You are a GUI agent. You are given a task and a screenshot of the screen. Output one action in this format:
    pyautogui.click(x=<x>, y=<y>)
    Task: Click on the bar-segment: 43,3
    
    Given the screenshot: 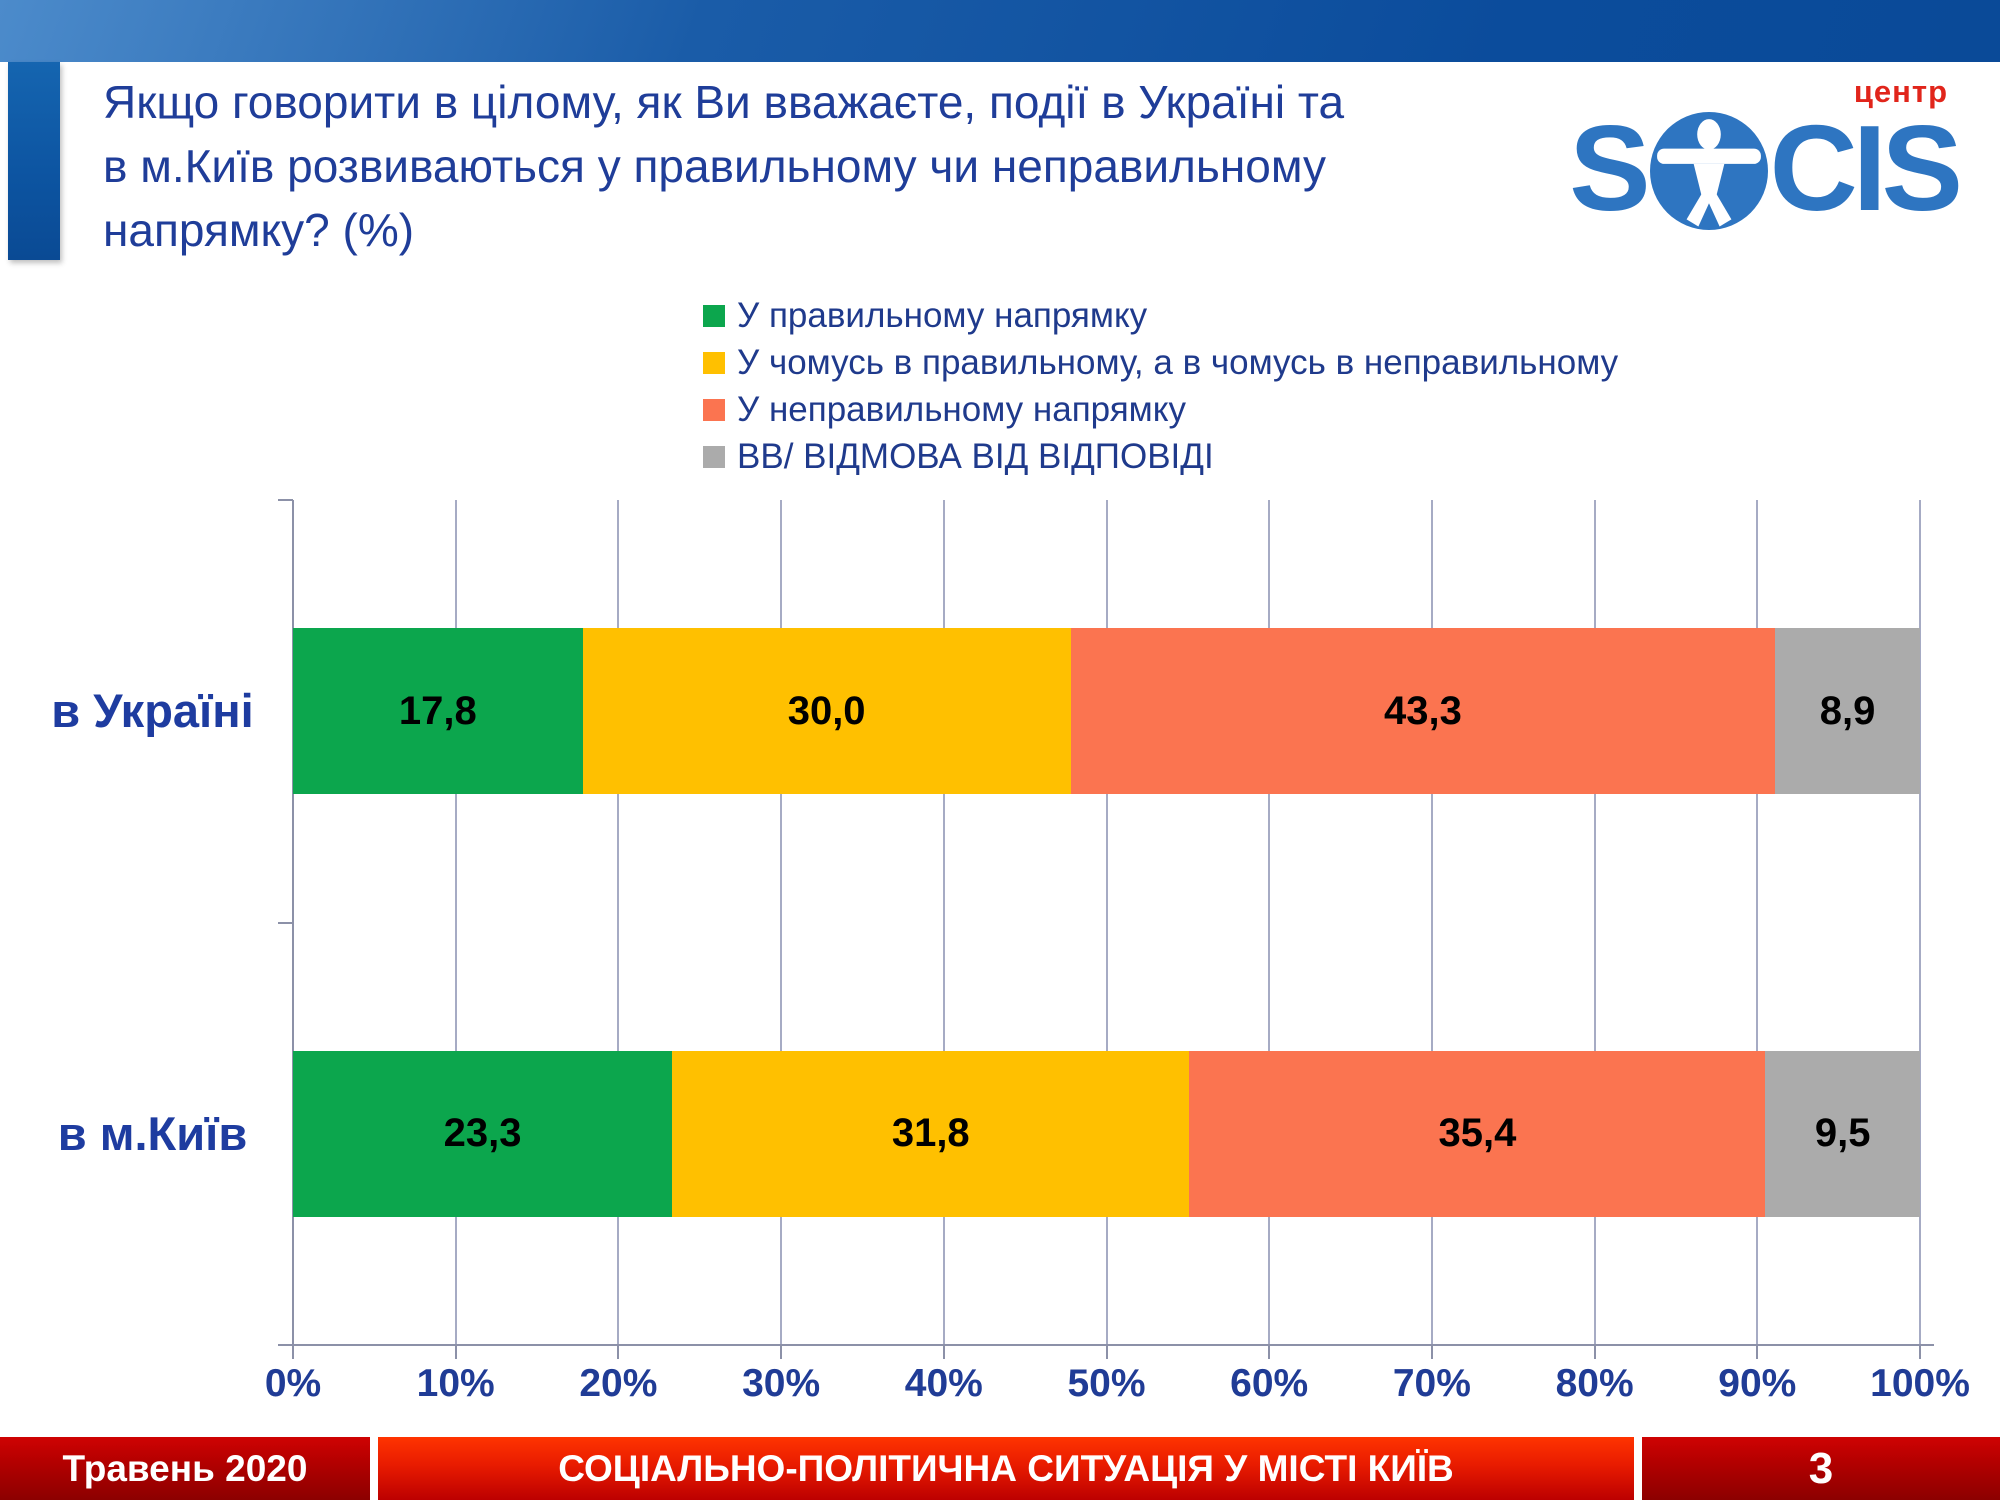 What is the action you would take?
    pyautogui.click(x=1423, y=711)
    